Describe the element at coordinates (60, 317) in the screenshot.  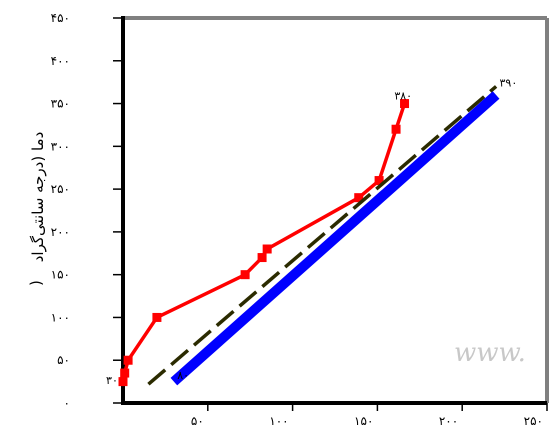
I see `y-tick-label: ۱۰۰` at that location.